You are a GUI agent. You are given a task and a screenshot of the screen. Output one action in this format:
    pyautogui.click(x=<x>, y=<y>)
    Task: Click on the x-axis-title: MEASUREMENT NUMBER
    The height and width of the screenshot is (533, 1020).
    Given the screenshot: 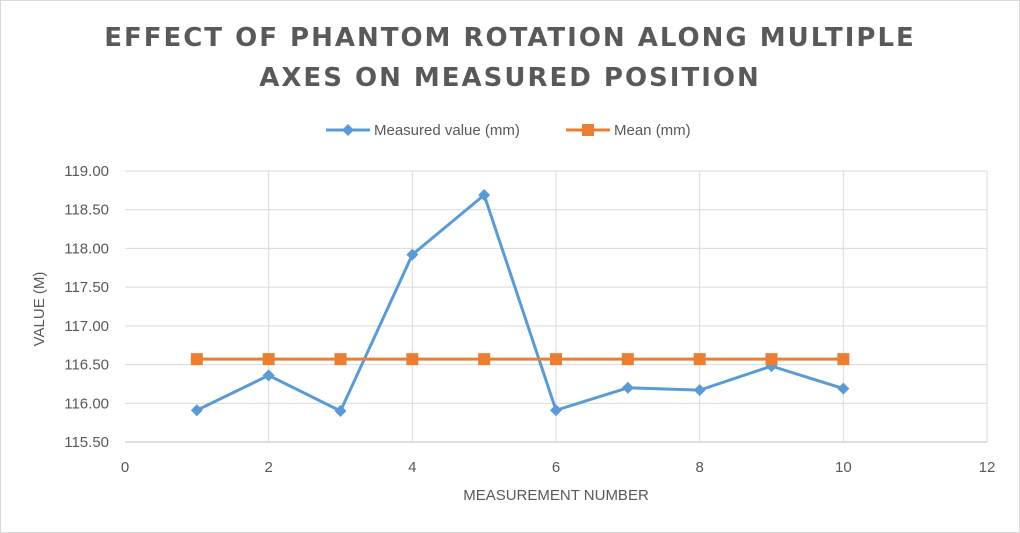 What is the action you would take?
    pyautogui.click(x=556, y=495)
    